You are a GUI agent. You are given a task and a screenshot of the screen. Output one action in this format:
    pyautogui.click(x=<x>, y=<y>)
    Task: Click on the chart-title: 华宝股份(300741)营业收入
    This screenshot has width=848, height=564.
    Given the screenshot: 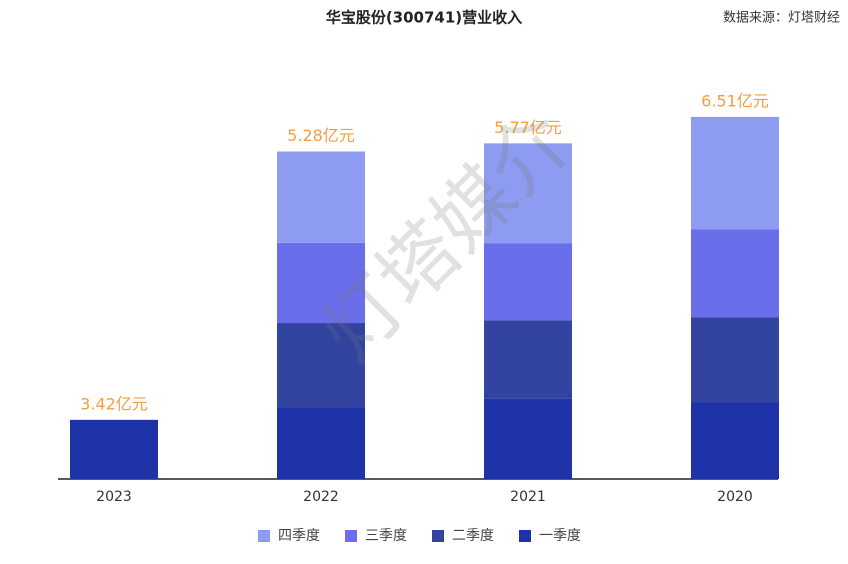 What is the action you would take?
    pyautogui.click(x=424, y=18)
    